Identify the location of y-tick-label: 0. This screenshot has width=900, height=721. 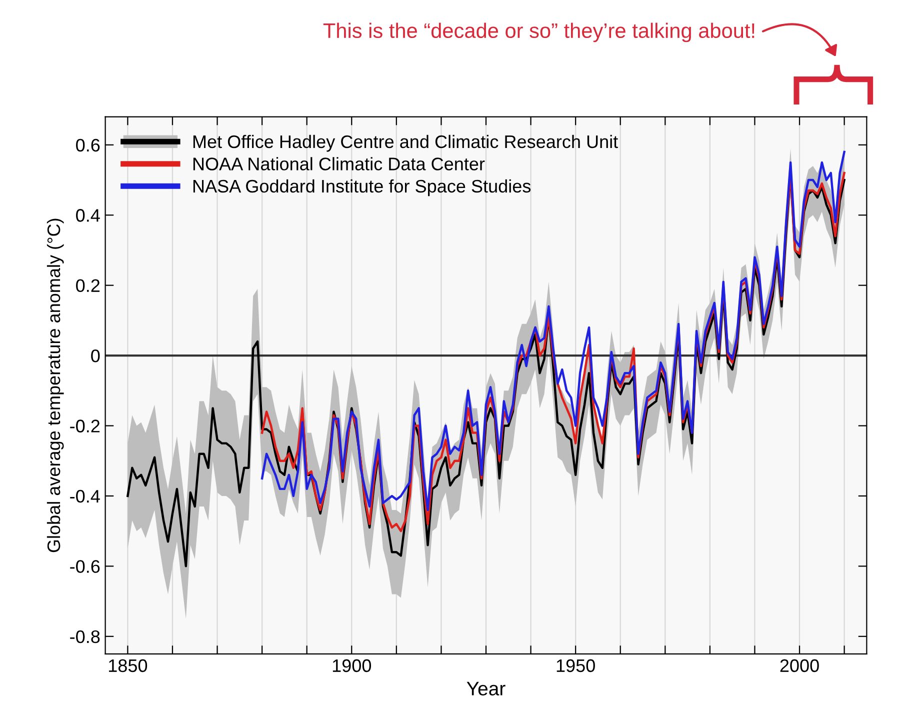
(95, 355).